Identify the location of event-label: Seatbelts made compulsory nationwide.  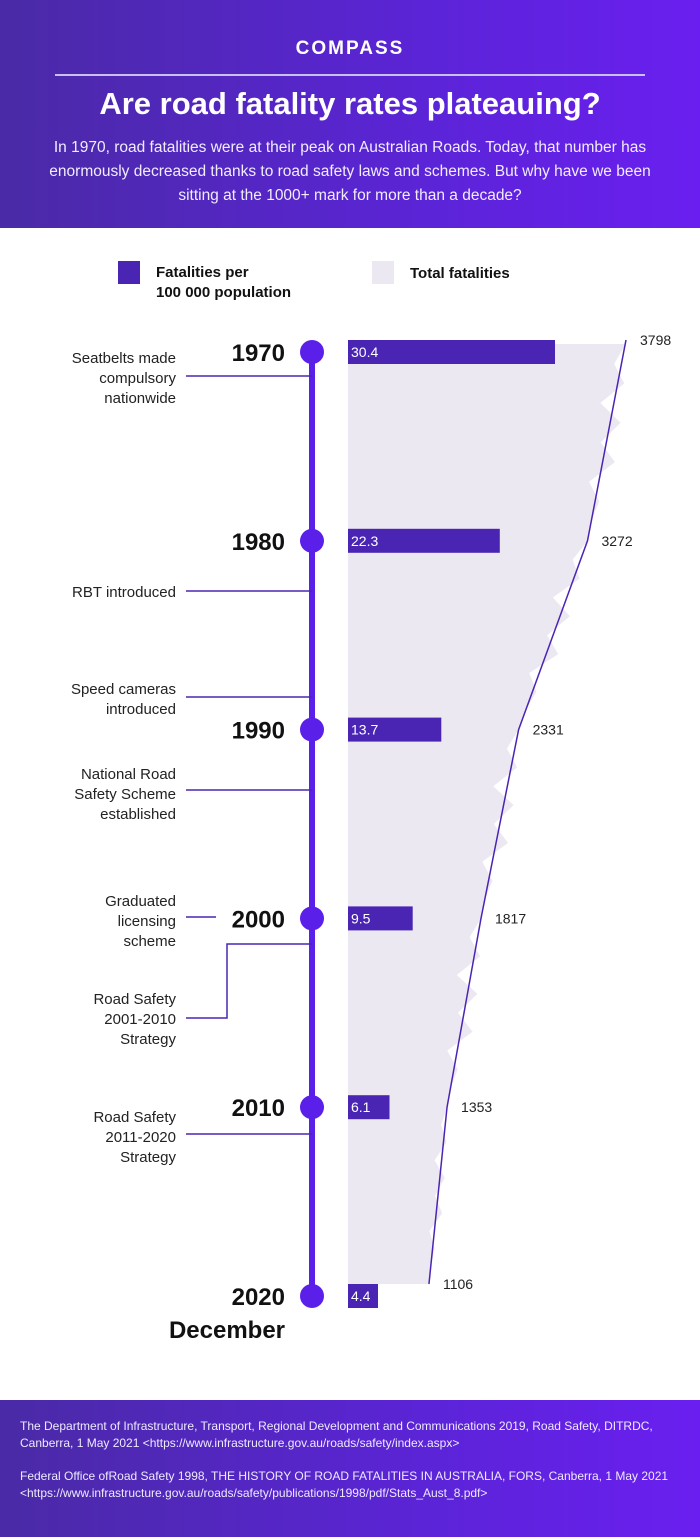
(124, 378).